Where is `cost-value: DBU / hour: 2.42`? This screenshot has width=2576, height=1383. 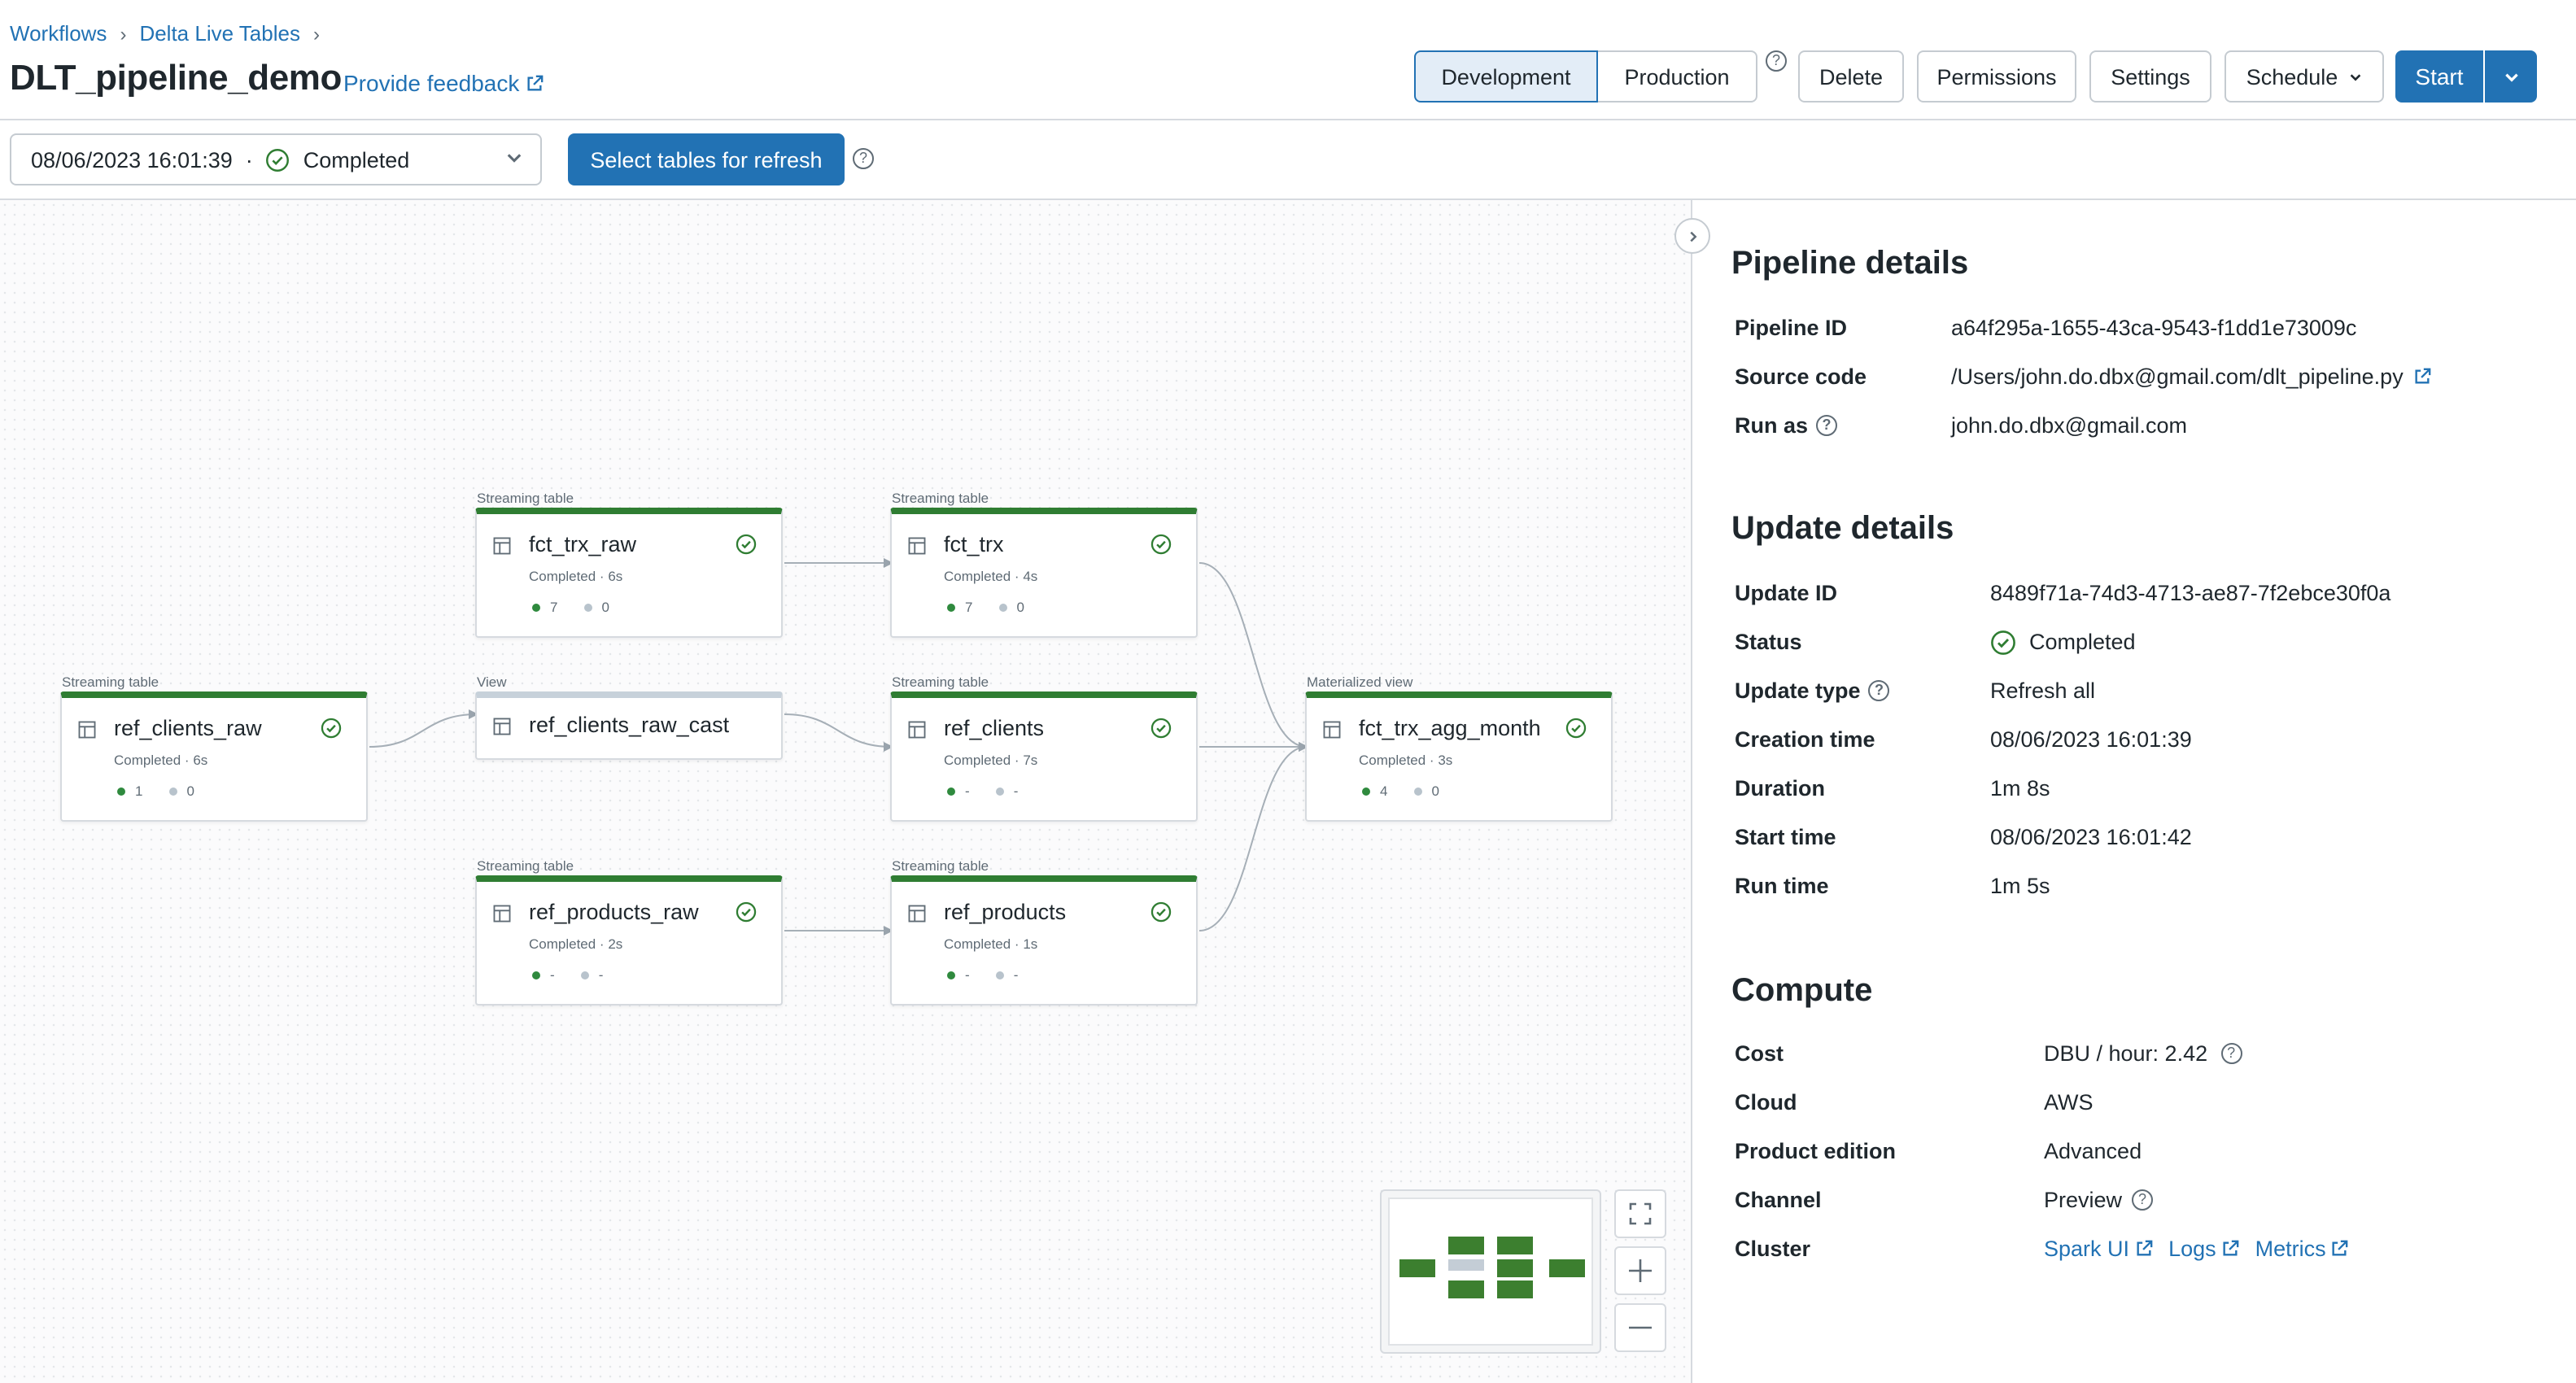
cost-value: DBU / hour: 2.42 is located at coordinates (2126, 1053).